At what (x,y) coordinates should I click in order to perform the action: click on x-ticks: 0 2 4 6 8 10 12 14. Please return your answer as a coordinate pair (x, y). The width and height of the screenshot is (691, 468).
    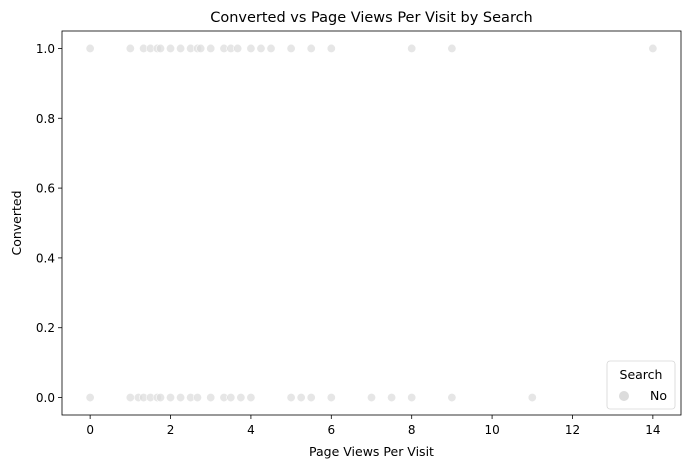
    Looking at the image, I should click on (373, 426).